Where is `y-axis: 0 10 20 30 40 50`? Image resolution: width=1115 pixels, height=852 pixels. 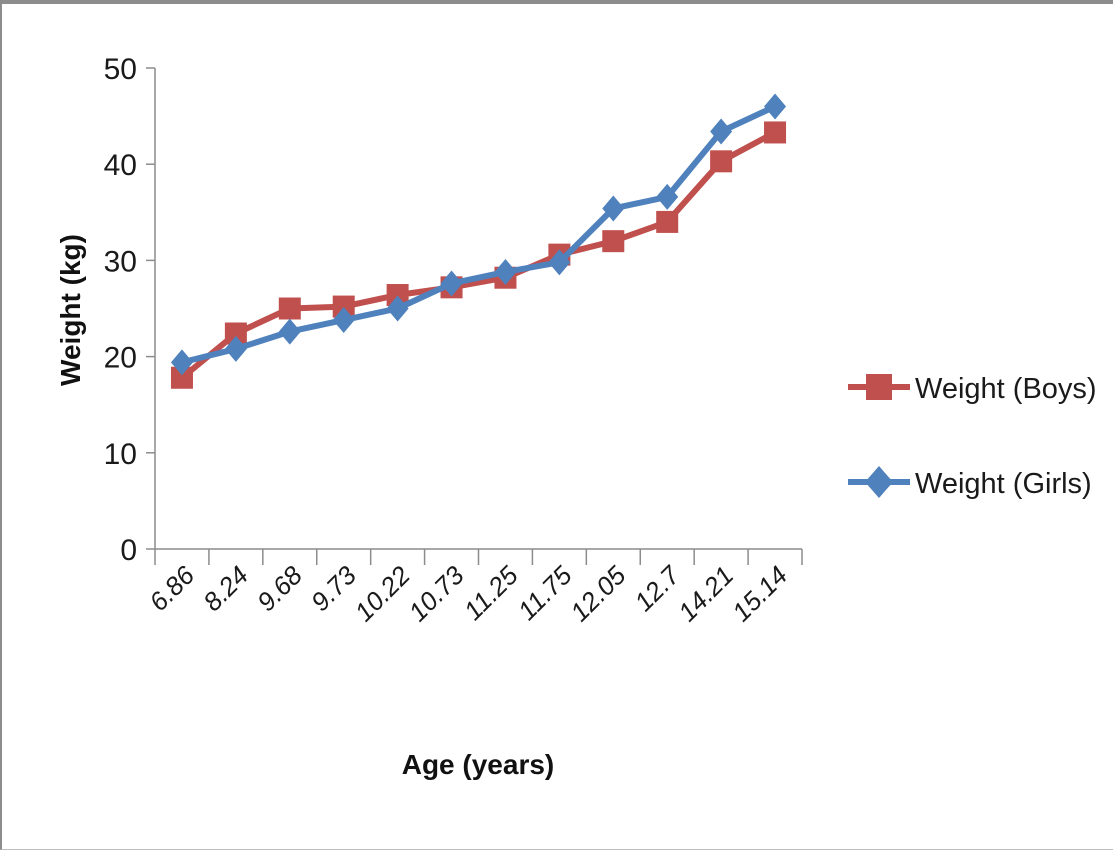
y-axis: 0 10 20 30 40 50 is located at coordinates (130, 310).